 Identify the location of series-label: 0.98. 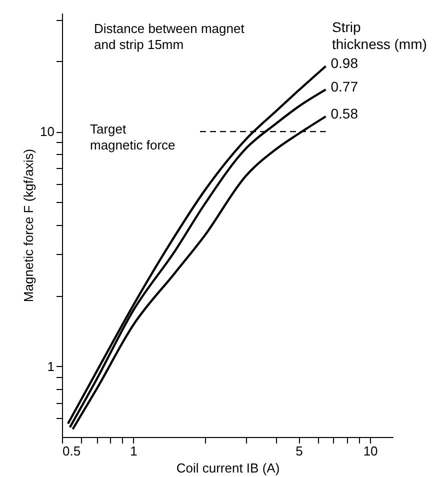
(344, 63).